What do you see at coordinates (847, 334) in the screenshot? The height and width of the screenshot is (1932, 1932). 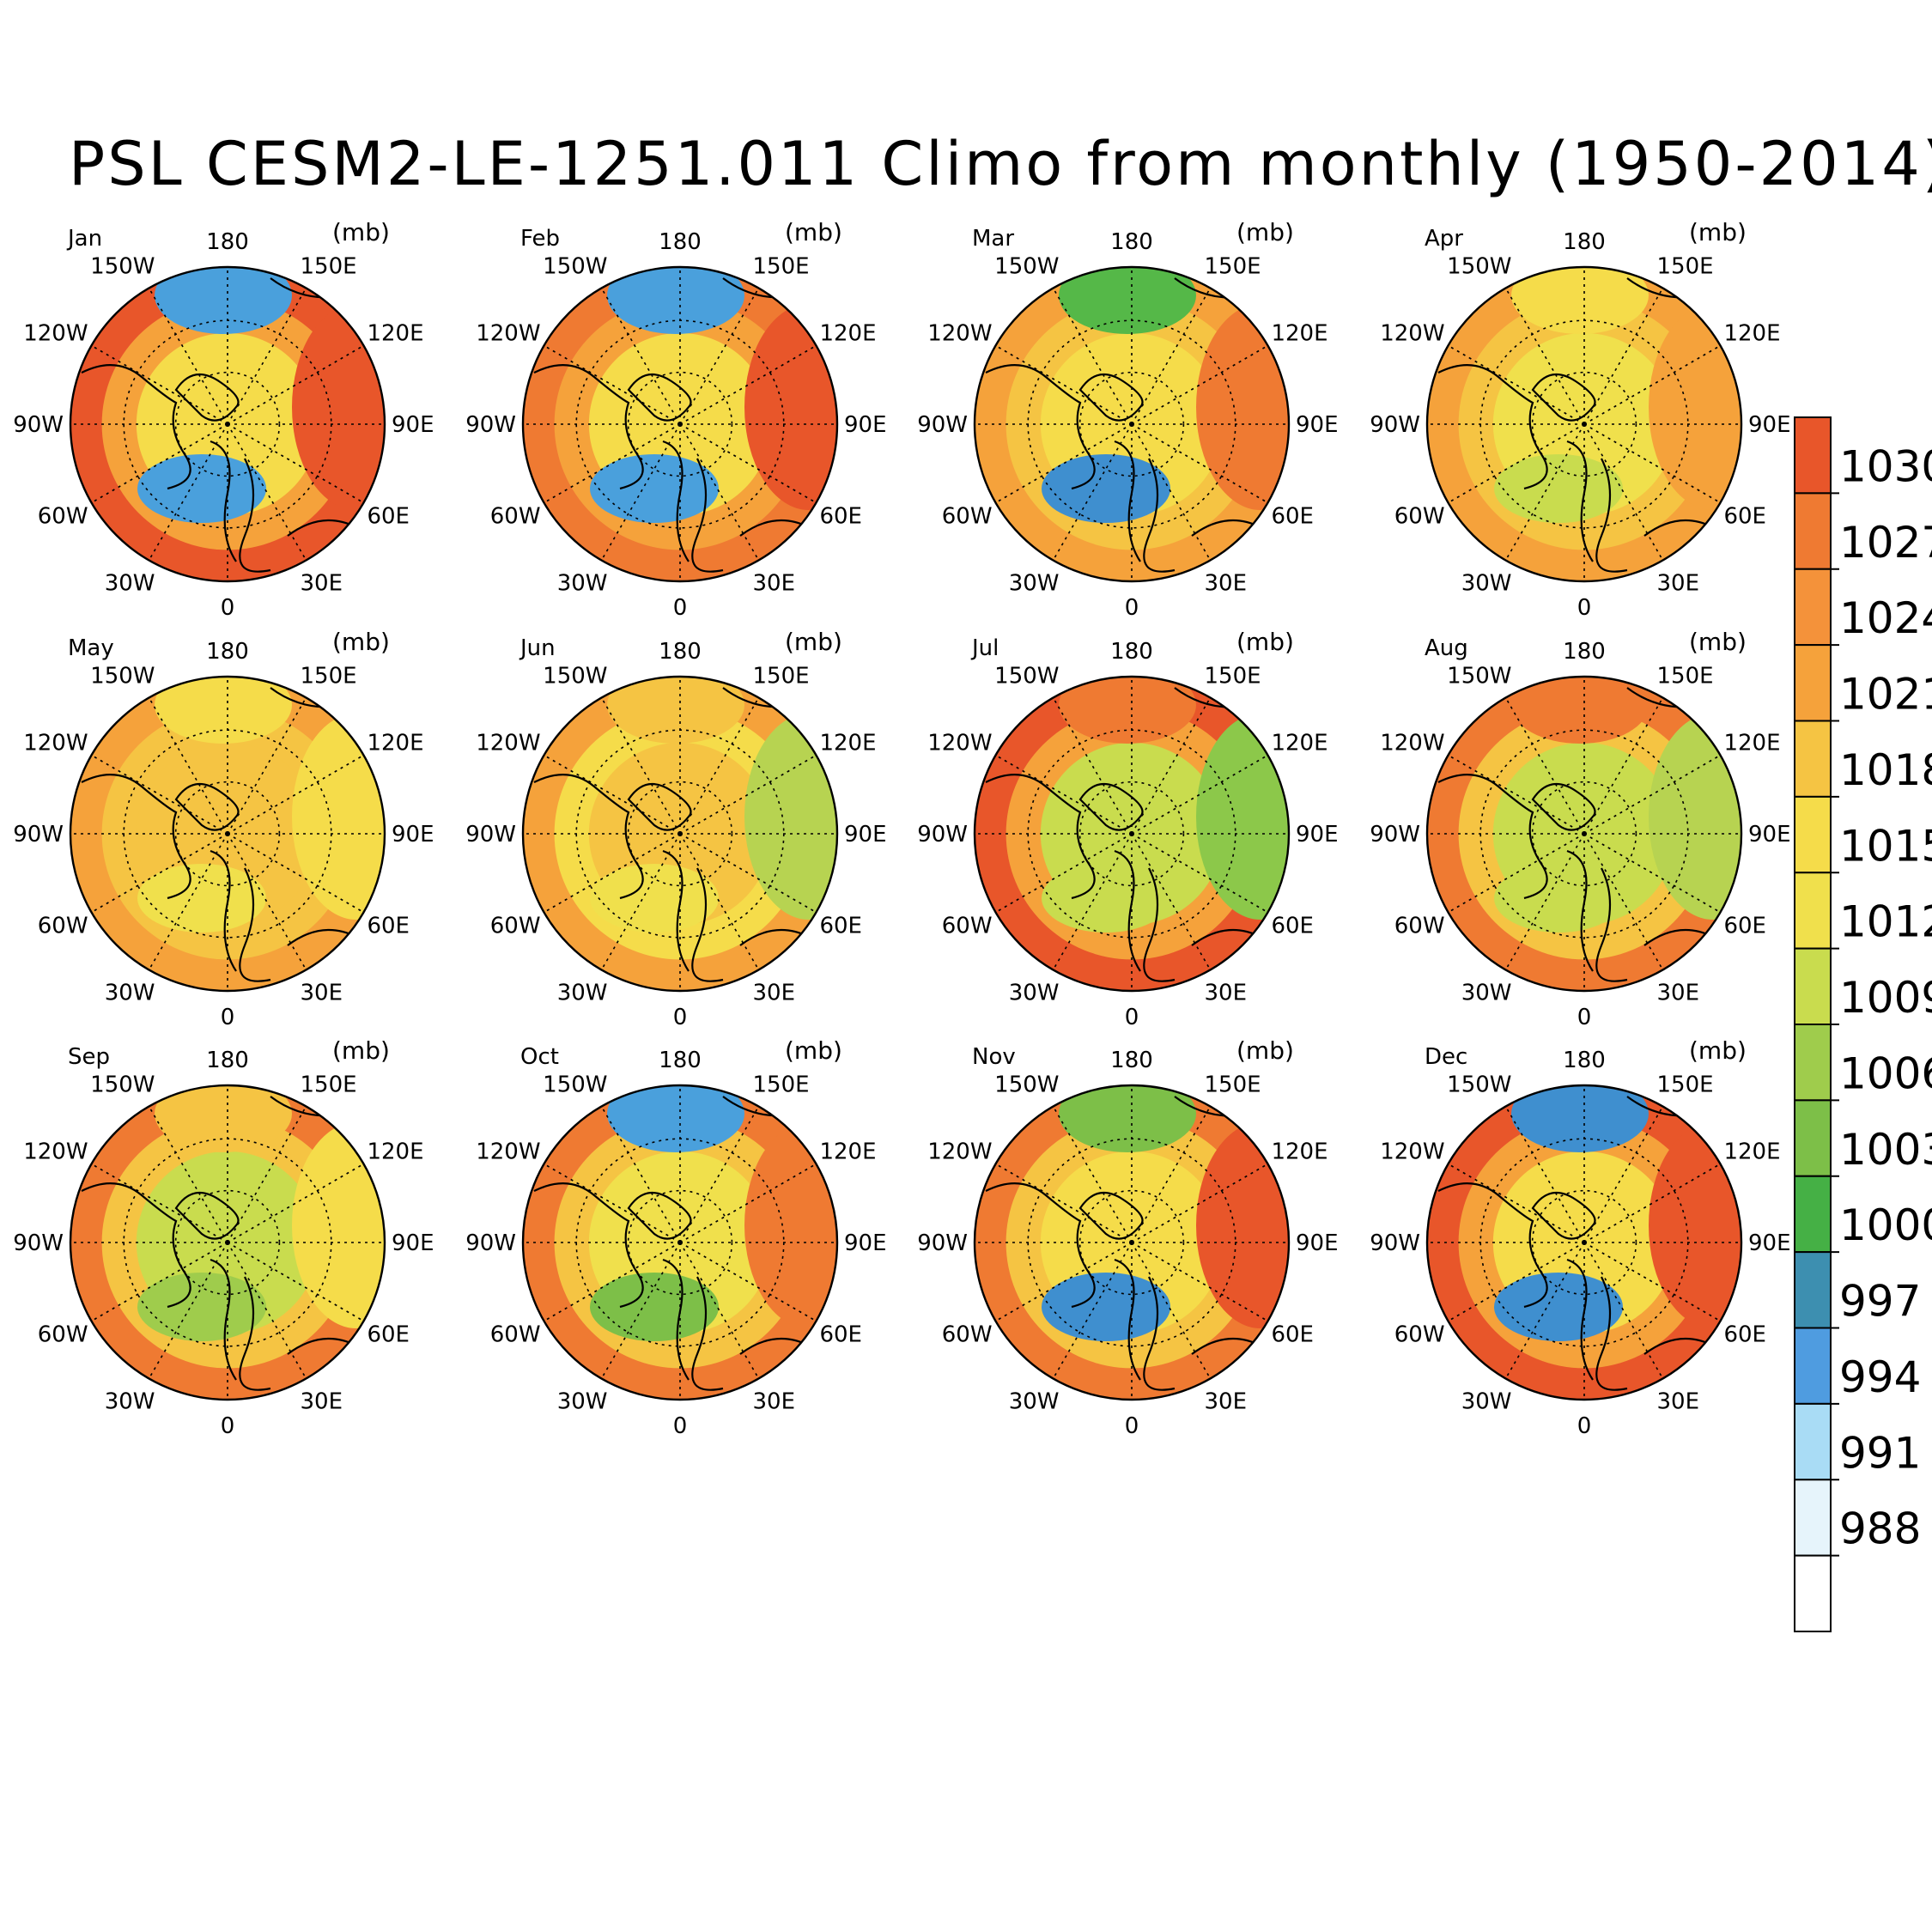 I see `longitude-label: 120E` at bounding box center [847, 334].